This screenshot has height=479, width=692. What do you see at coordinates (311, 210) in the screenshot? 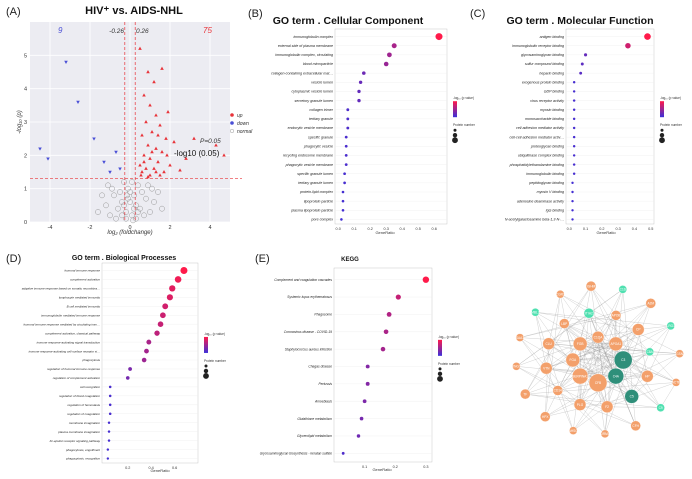
I see `term-label: plasma lipoprotein particle` at bounding box center [311, 210].